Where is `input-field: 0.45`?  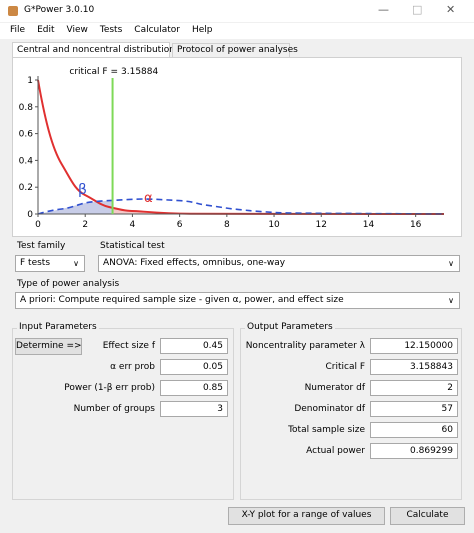
input-field: 0.45 is located at coordinates (194, 346).